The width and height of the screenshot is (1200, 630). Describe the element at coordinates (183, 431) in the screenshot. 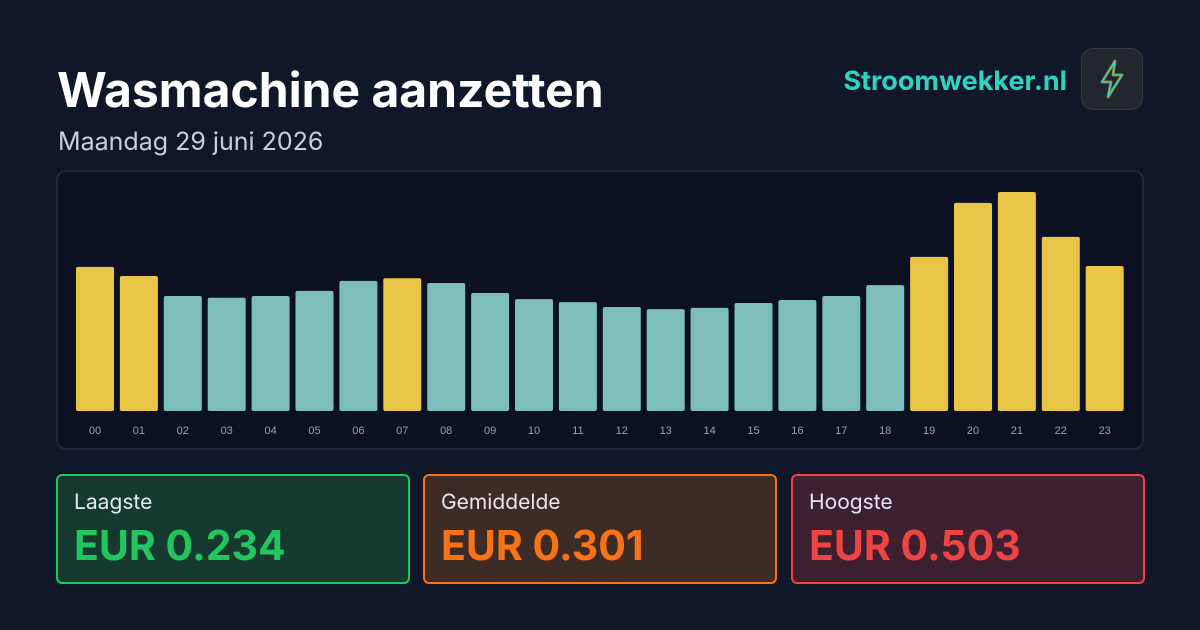

I see `x-tick-label: 02` at that location.